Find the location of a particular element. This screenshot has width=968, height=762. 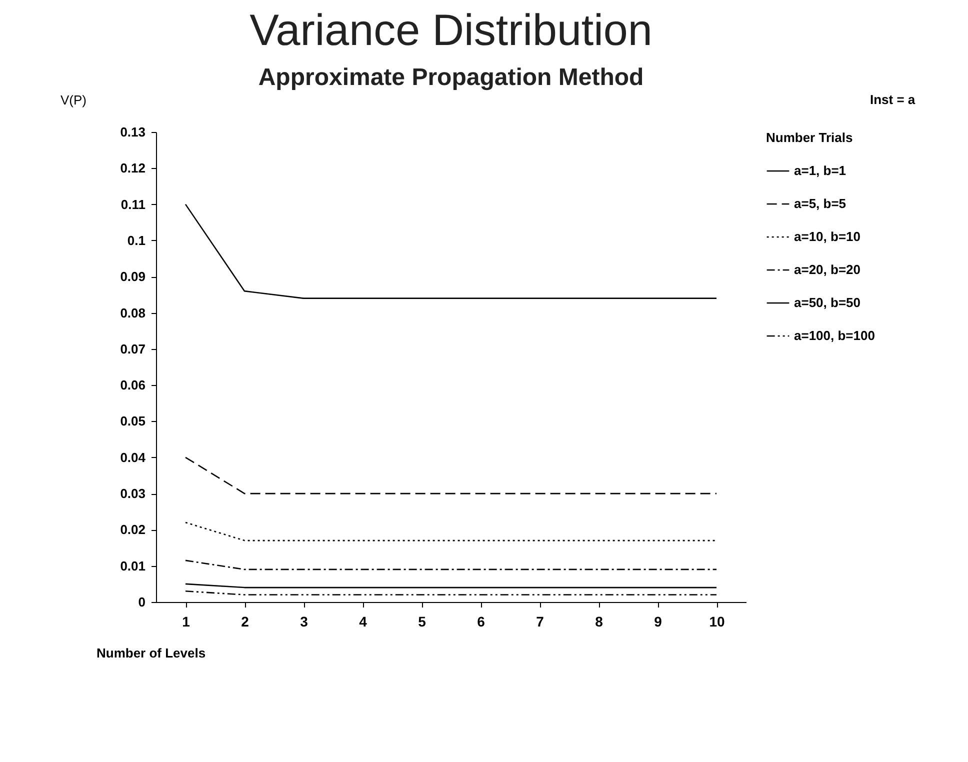

legend-label: a=5, b=5 is located at coordinates (820, 203).